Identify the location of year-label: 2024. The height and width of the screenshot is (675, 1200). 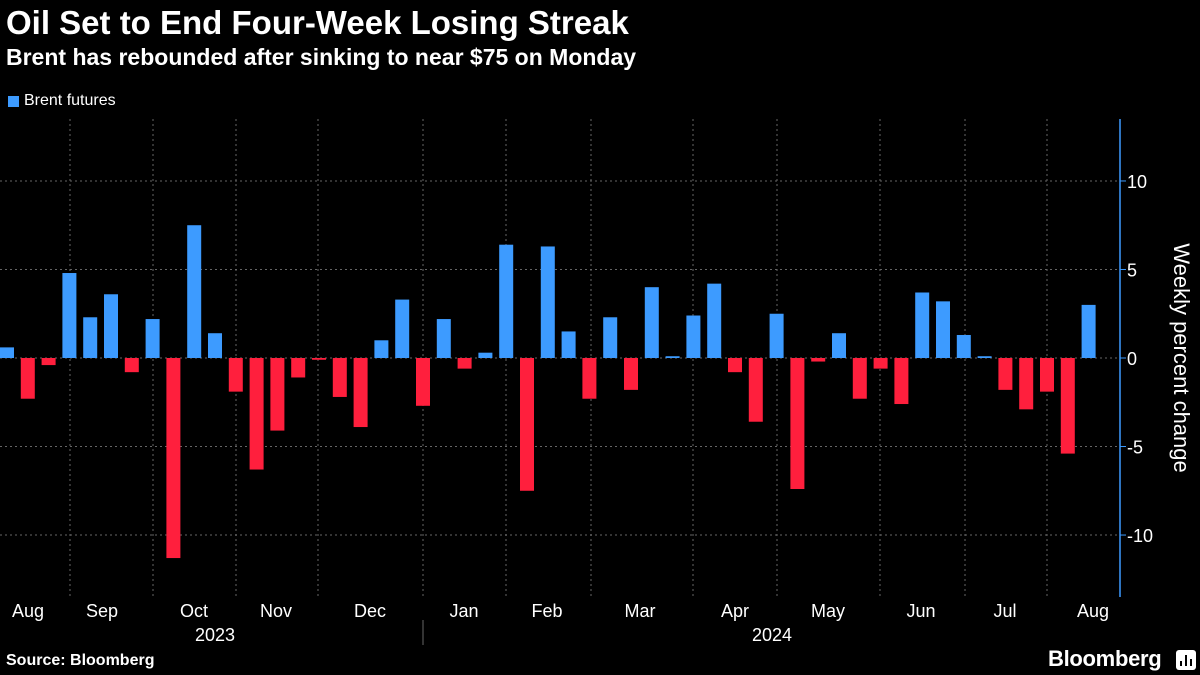
(772, 635).